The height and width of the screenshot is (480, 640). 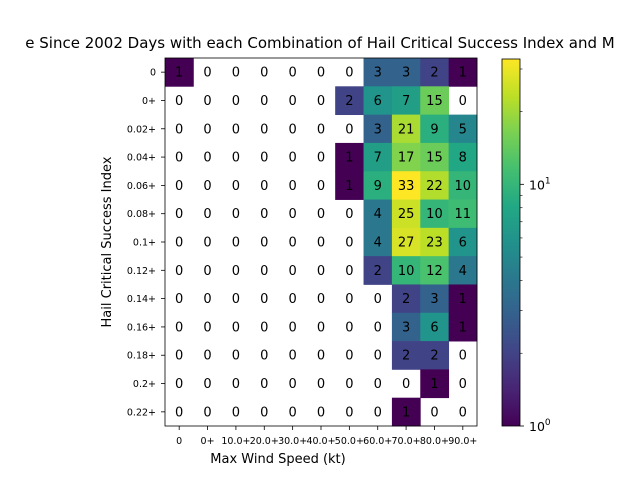 What do you see at coordinates (141, 299) in the screenshot?
I see `y-tick-label: 0.14+` at bounding box center [141, 299].